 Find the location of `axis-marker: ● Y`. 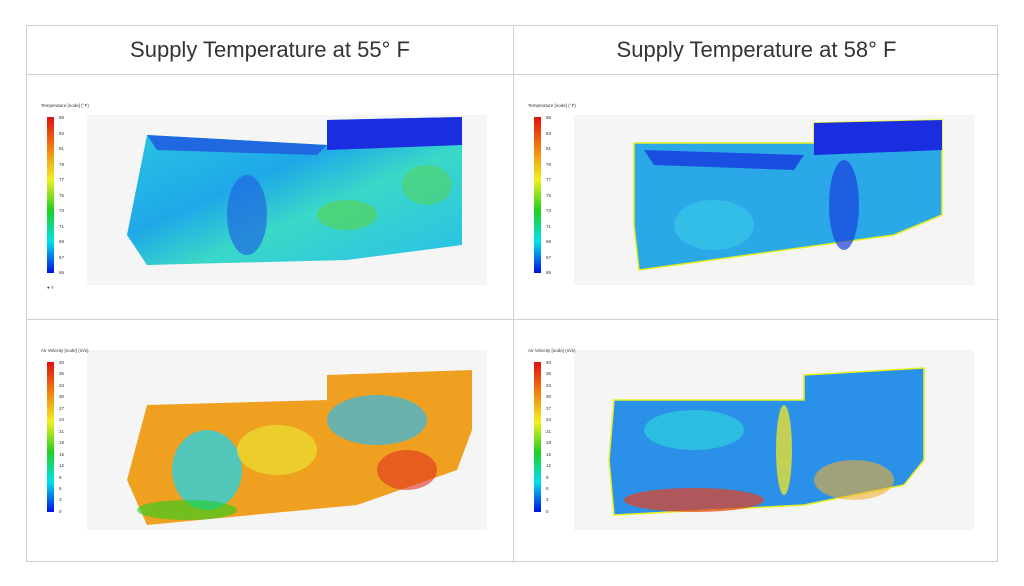

axis-marker: ● Y is located at coordinates (50, 287).